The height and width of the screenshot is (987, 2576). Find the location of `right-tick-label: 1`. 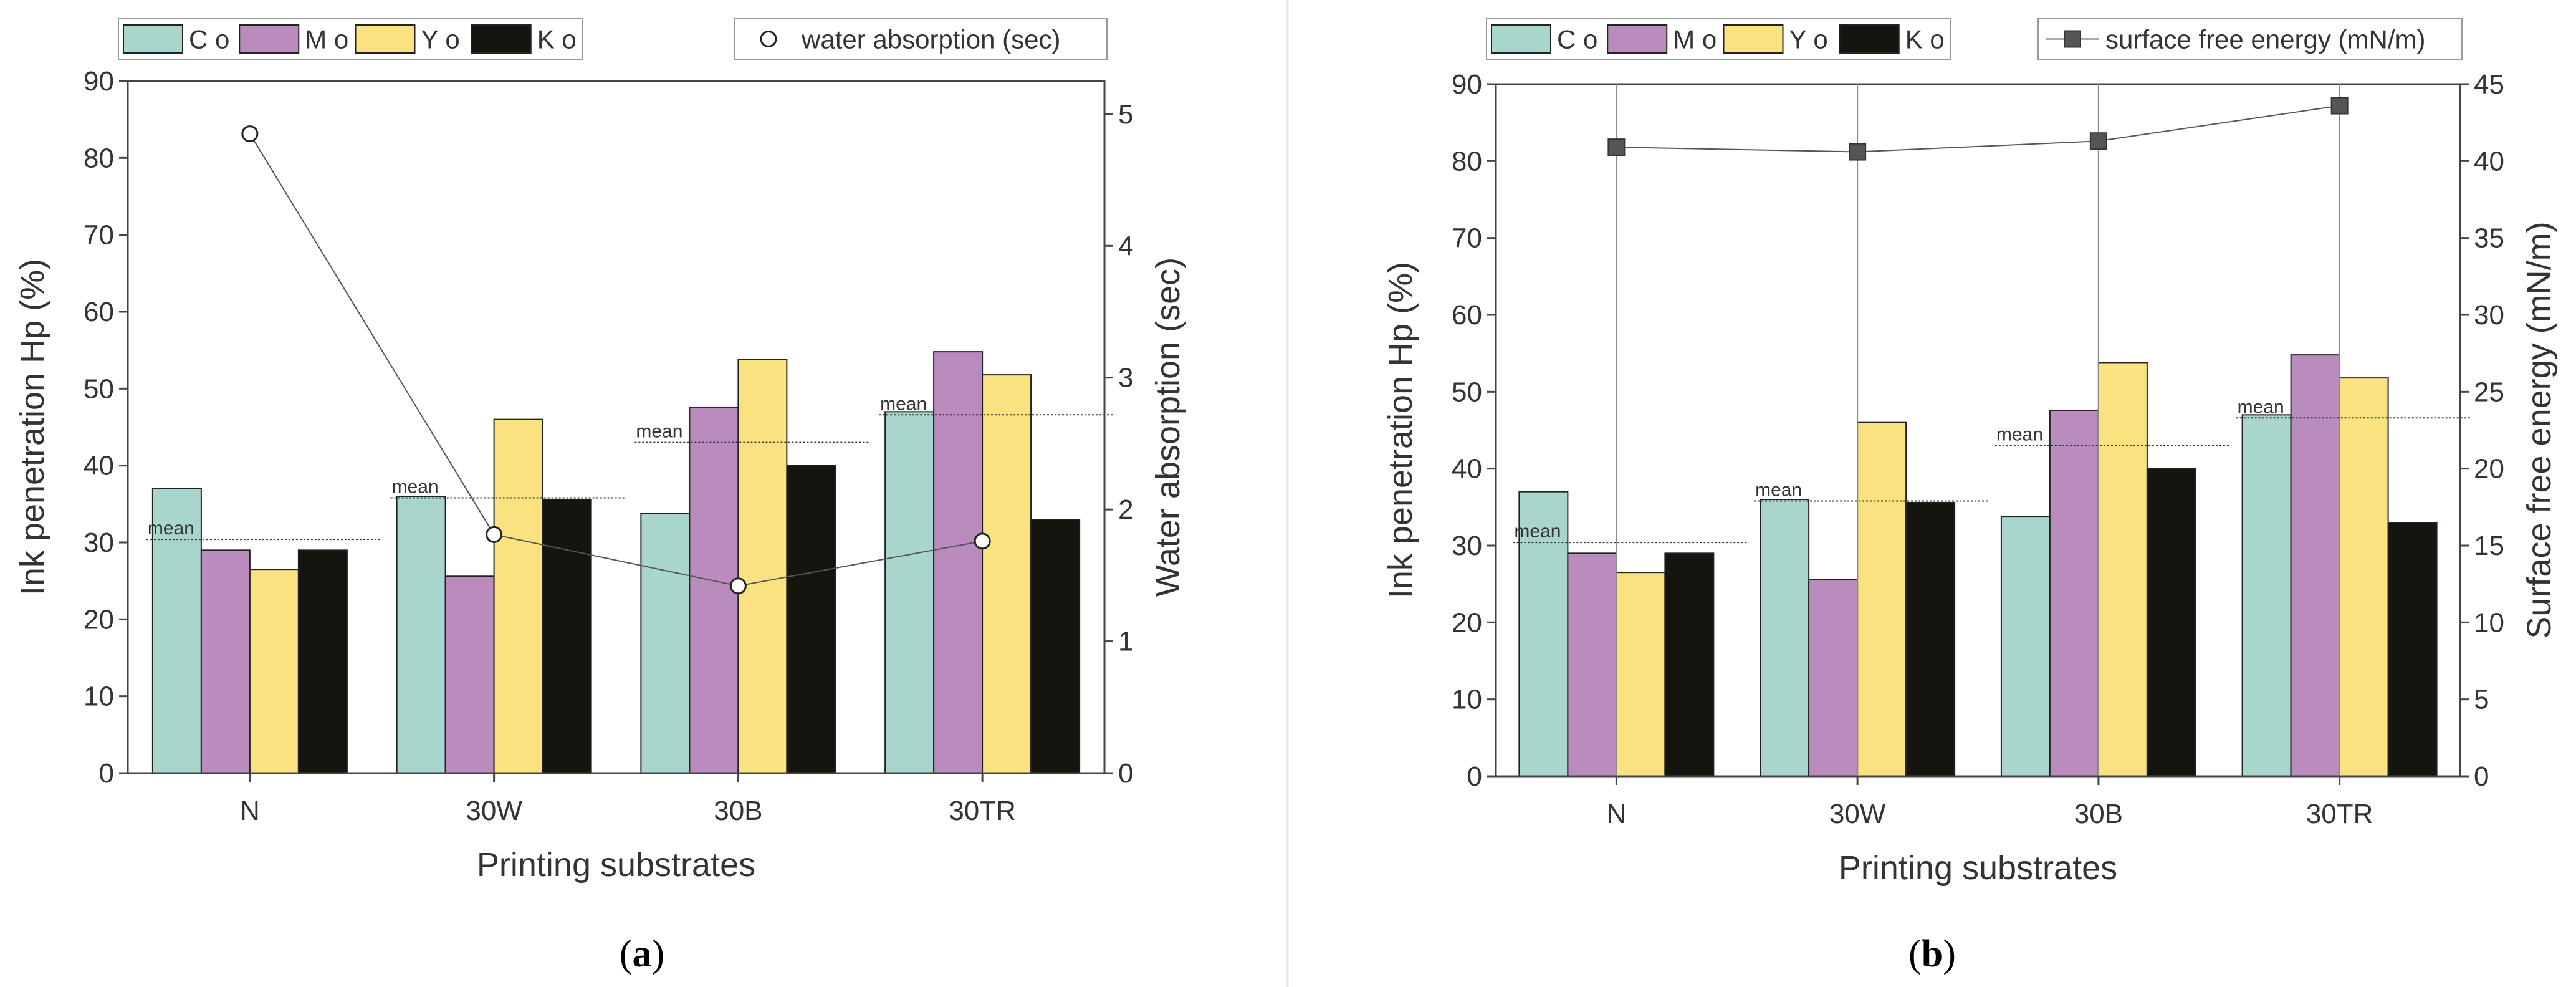

right-tick-label: 1 is located at coordinates (1126, 642).